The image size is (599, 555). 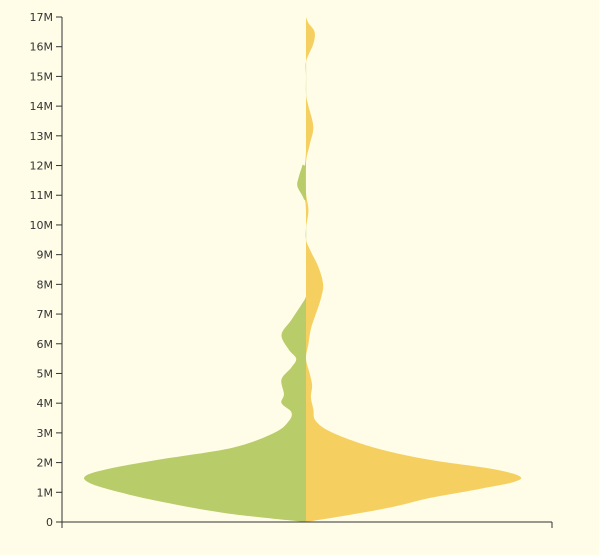 What do you see at coordinates (42, 225) in the screenshot?
I see `y-tick-label: 10M` at bounding box center [42, 225].